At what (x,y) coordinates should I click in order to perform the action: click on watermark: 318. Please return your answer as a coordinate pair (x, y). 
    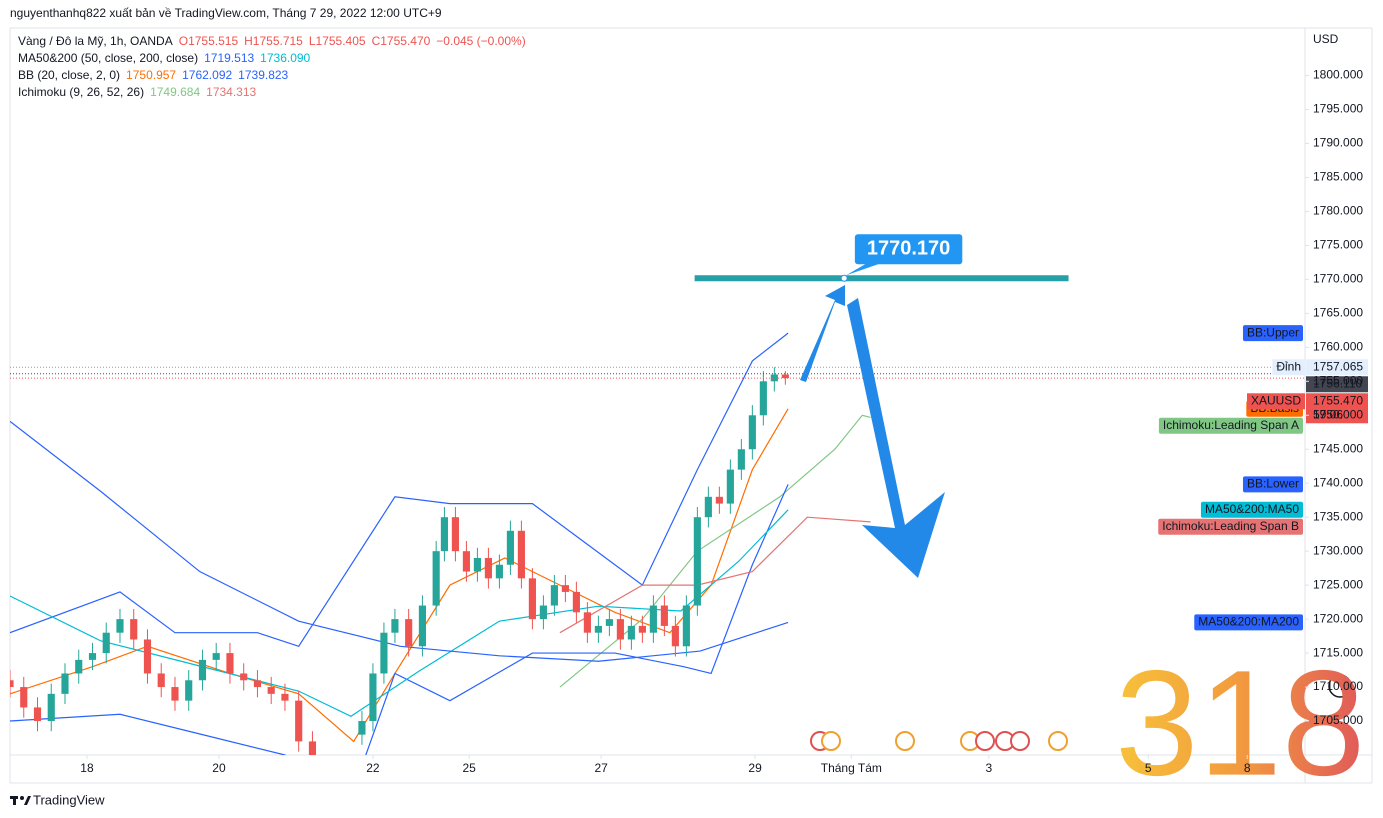
    Looking at the image, I should click on (1240, 723).